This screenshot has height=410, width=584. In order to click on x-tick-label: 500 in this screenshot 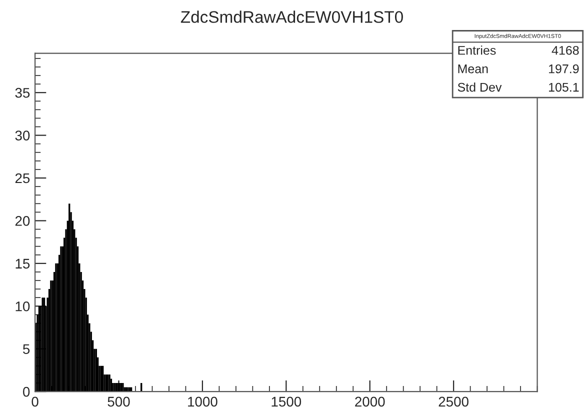, I will do `click(119, 401)`.